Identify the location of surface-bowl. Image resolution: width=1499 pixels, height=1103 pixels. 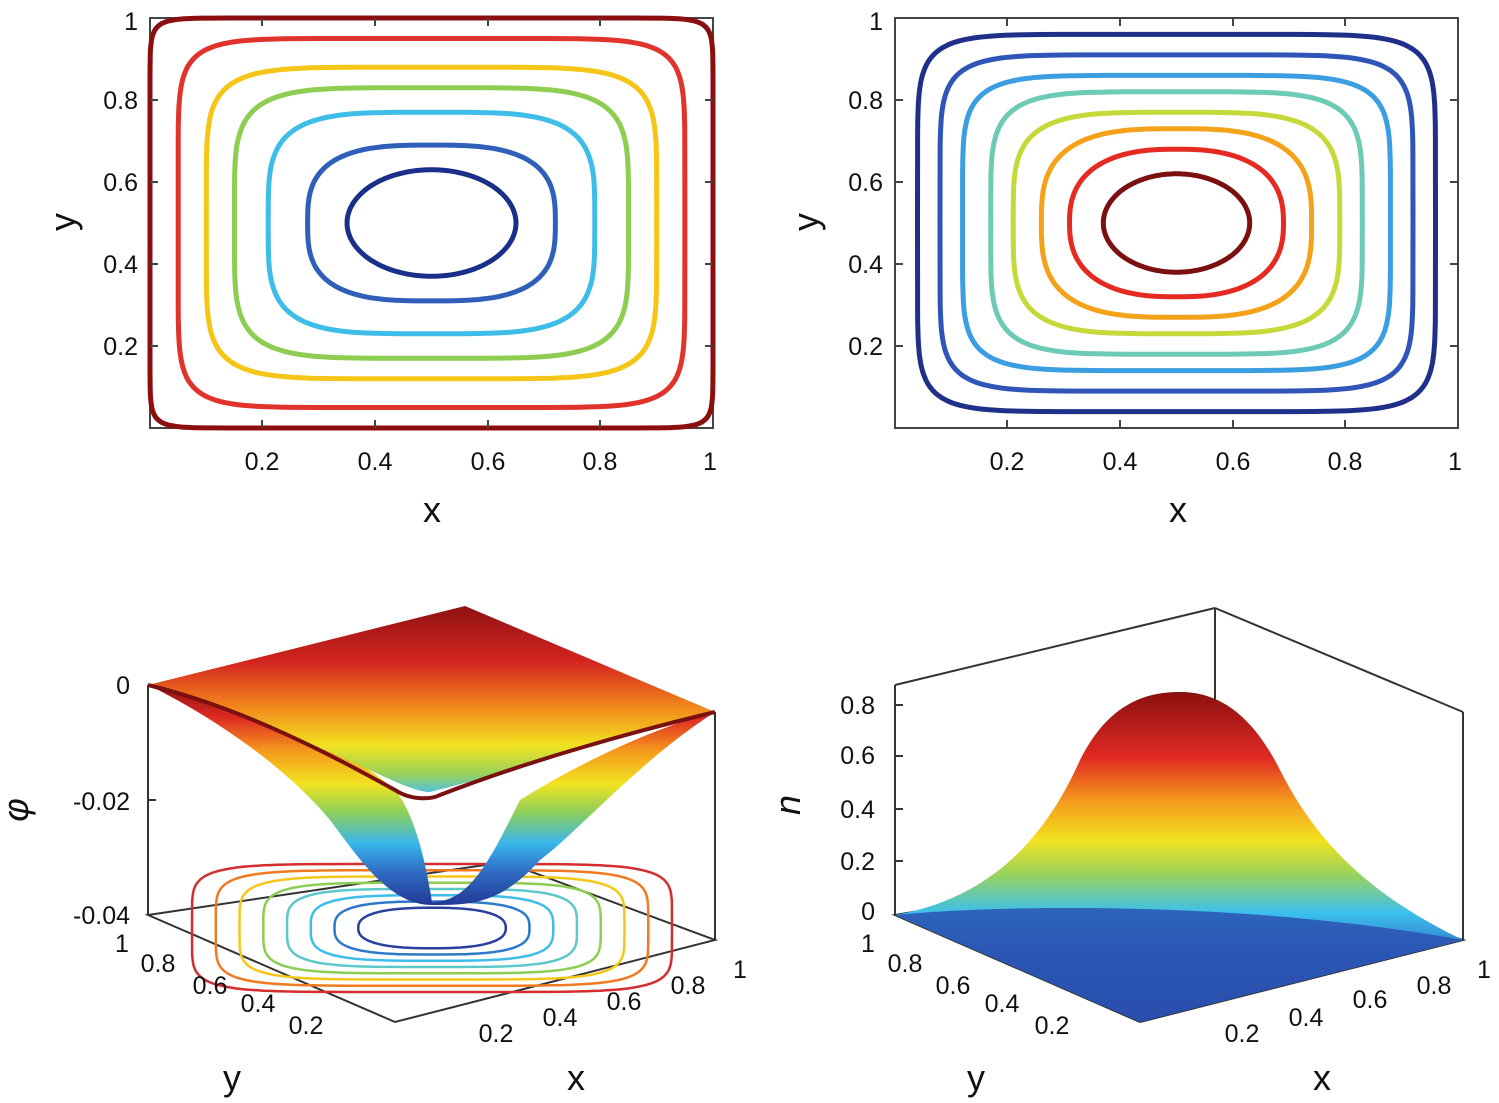
(431, 795).